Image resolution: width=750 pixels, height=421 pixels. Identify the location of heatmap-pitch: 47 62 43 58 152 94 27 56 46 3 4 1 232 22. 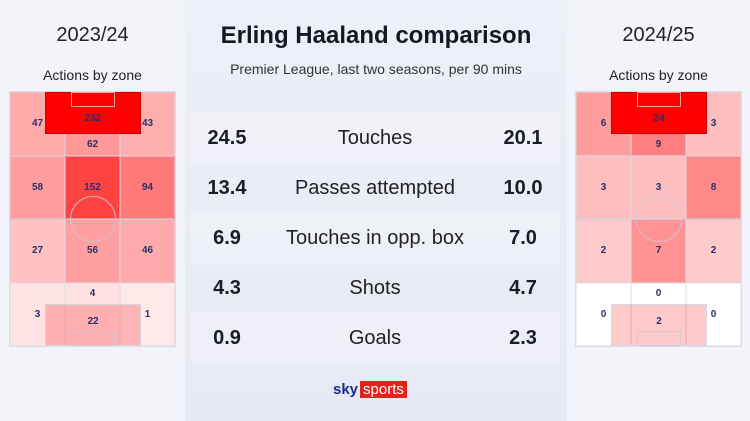
(92, 219).